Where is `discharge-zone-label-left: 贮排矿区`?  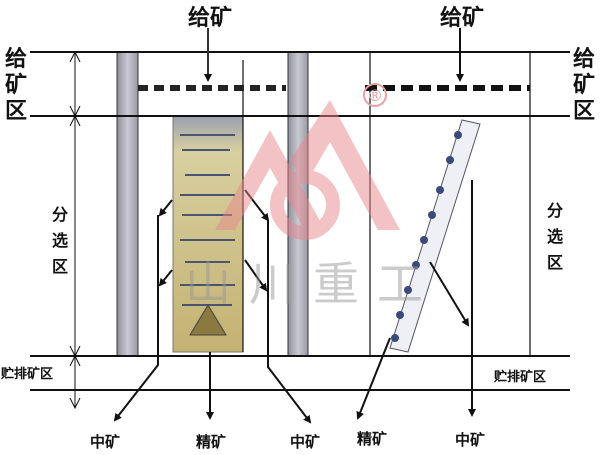 discharge-zone-label-left: 贮排矿区 is located at coordinates (26, 374).